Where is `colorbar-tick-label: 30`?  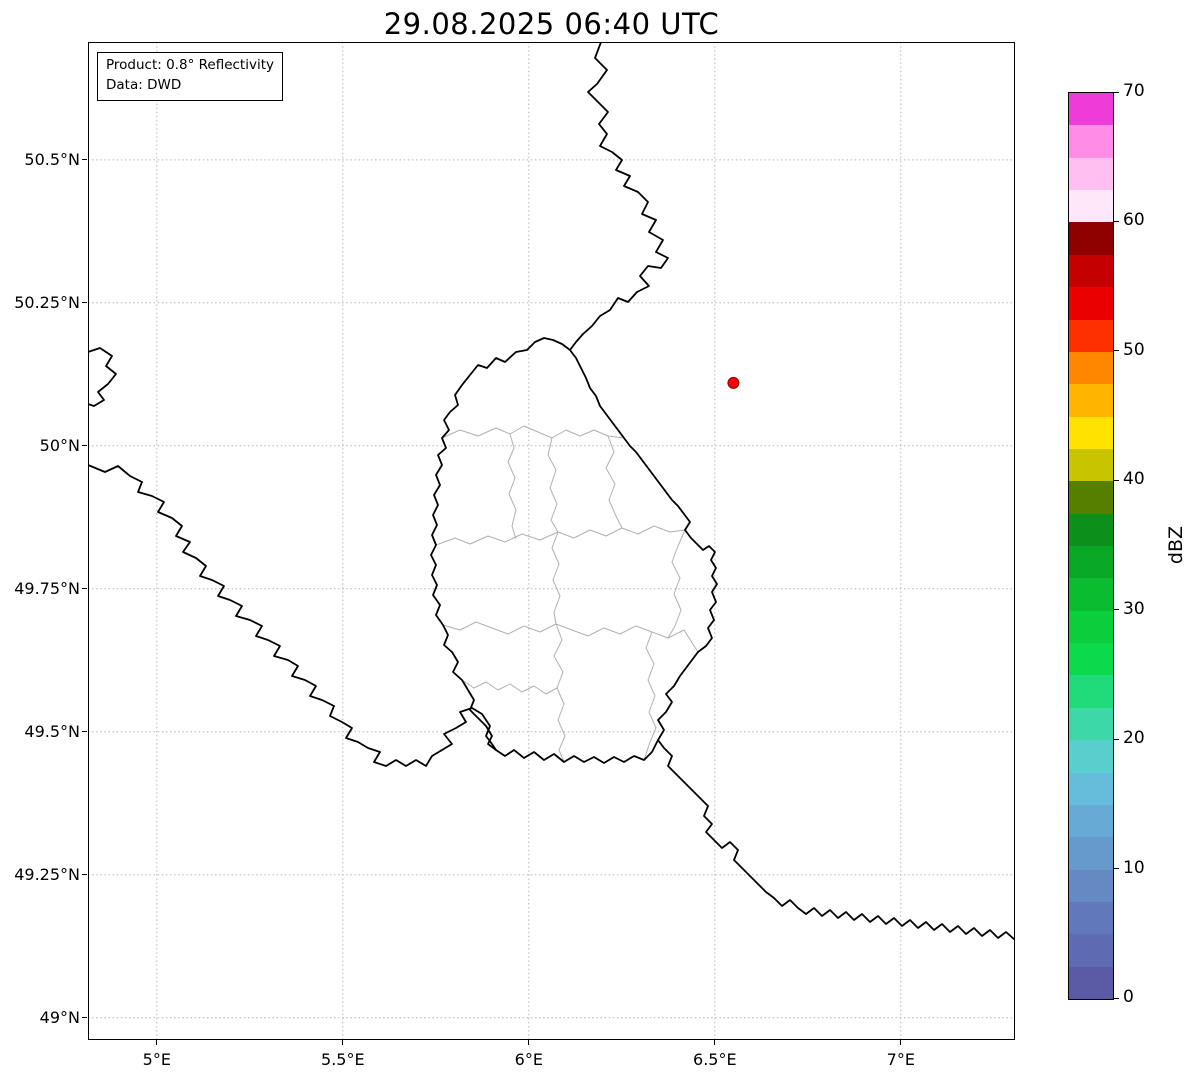 colorbar-tick-label: 30 is located at coordinates (1134, 608).